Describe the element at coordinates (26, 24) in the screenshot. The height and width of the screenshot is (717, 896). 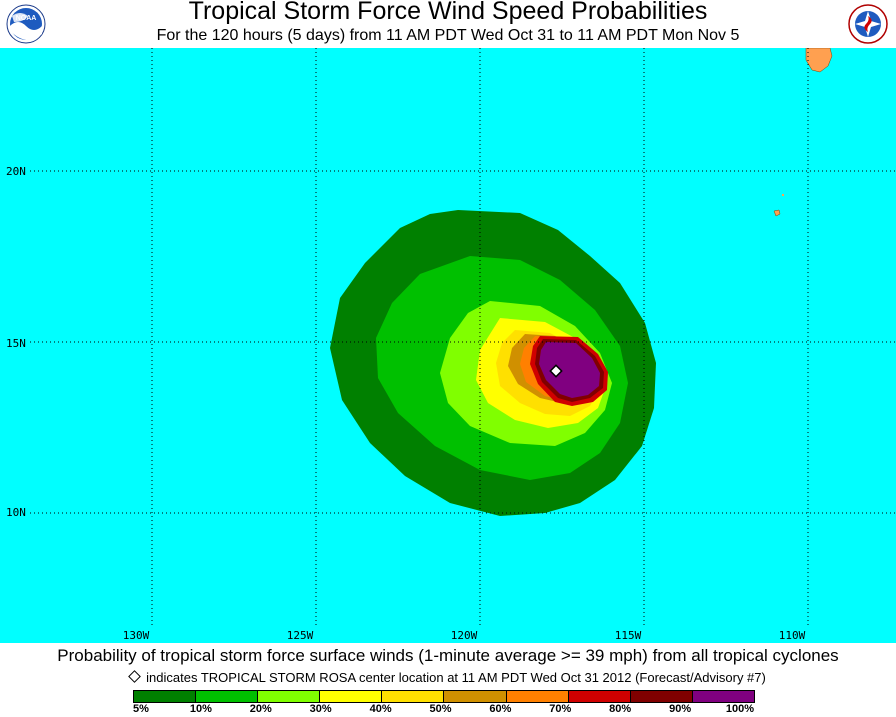
I see `noaa-logo-icon: NOAA` at that location.